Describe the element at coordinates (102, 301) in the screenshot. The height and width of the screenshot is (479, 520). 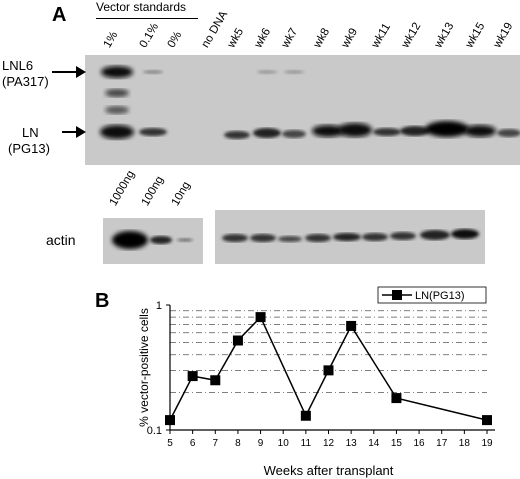
I see `panel-b-label: B` at that location.